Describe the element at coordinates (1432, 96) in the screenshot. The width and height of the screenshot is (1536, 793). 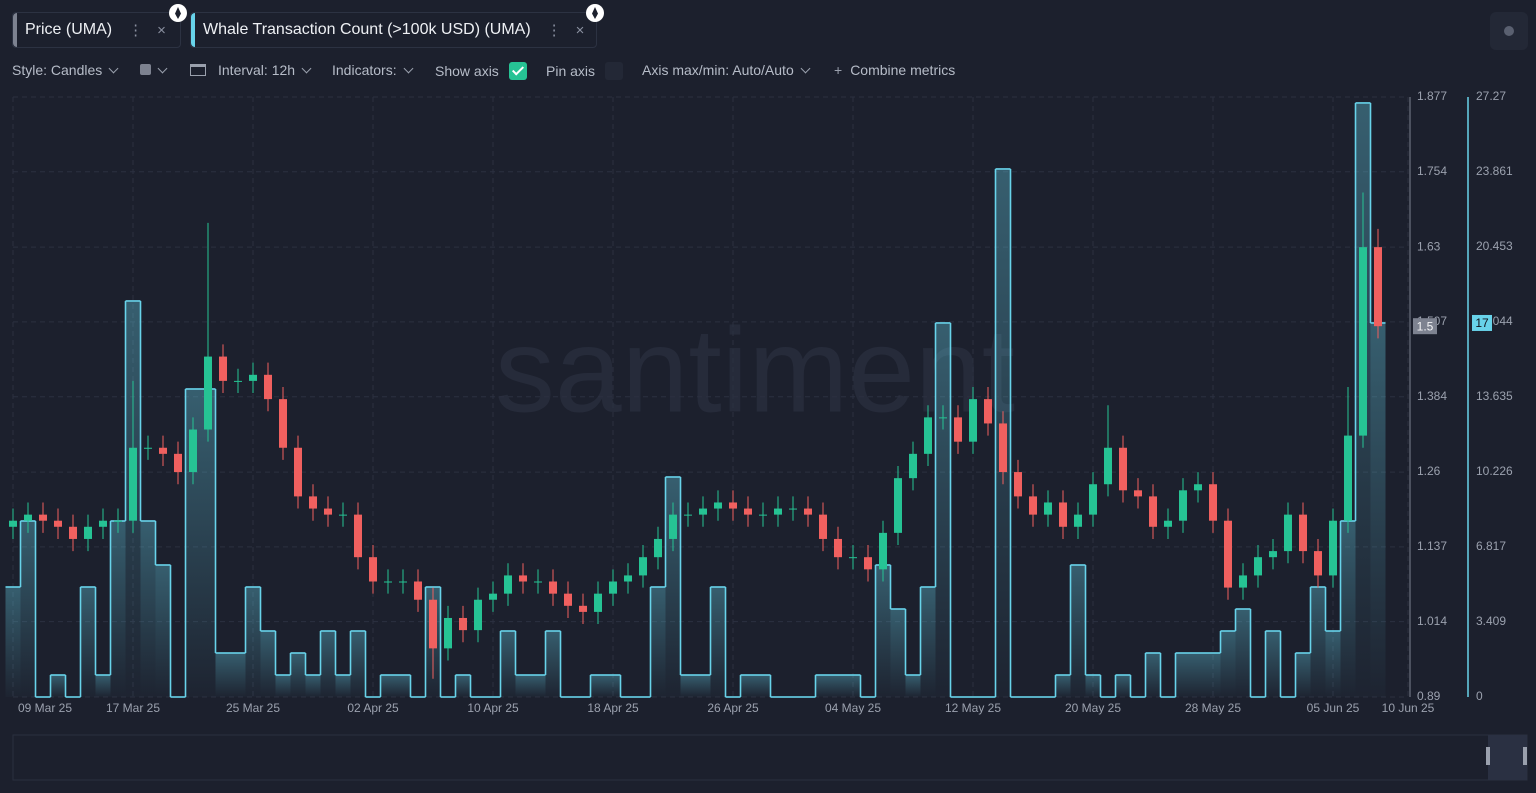
I see `y-tick-label: 1.877` at that location.